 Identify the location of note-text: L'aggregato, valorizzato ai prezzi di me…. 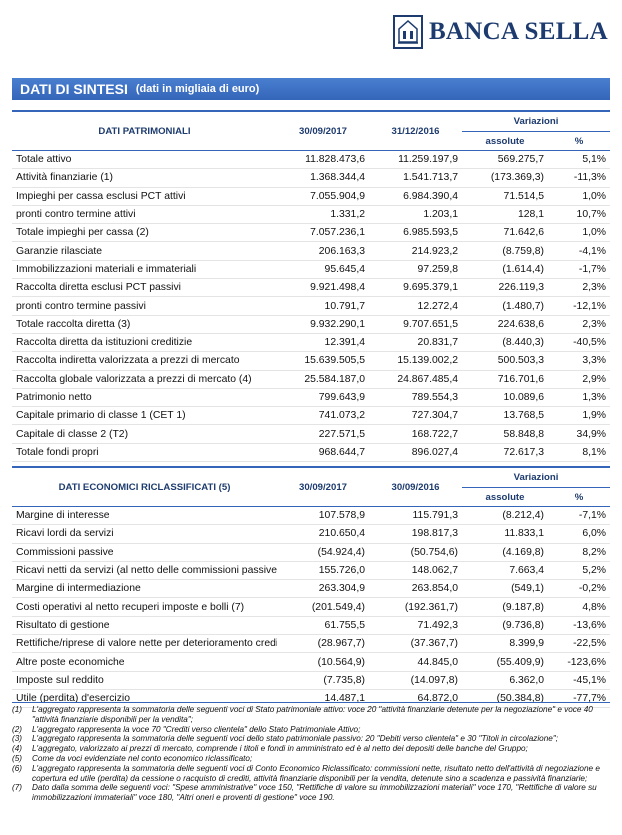
(280, 749).